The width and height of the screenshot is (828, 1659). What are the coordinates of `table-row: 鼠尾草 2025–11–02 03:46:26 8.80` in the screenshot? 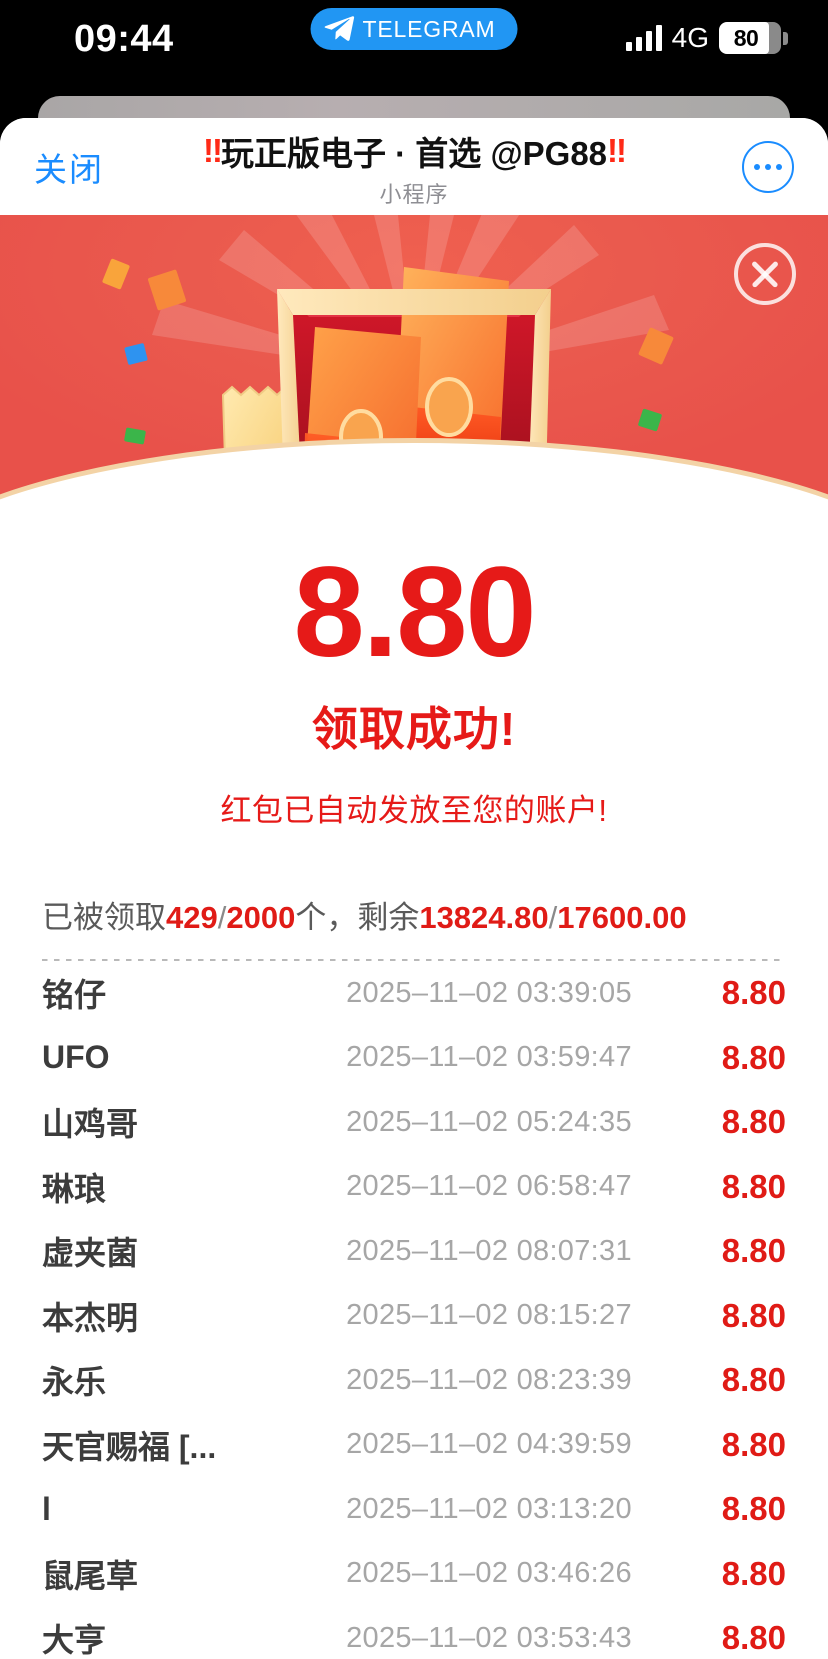 It's located at (414, 1574).